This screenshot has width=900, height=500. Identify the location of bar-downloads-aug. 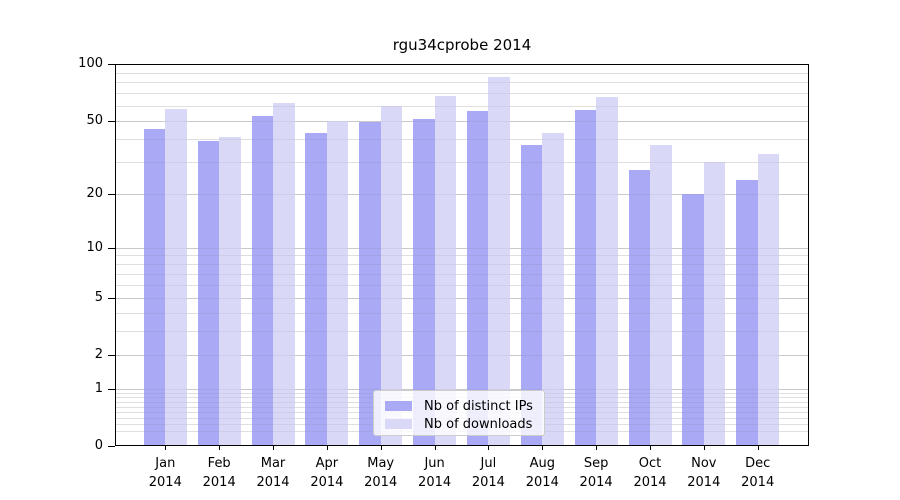
(553, 289).